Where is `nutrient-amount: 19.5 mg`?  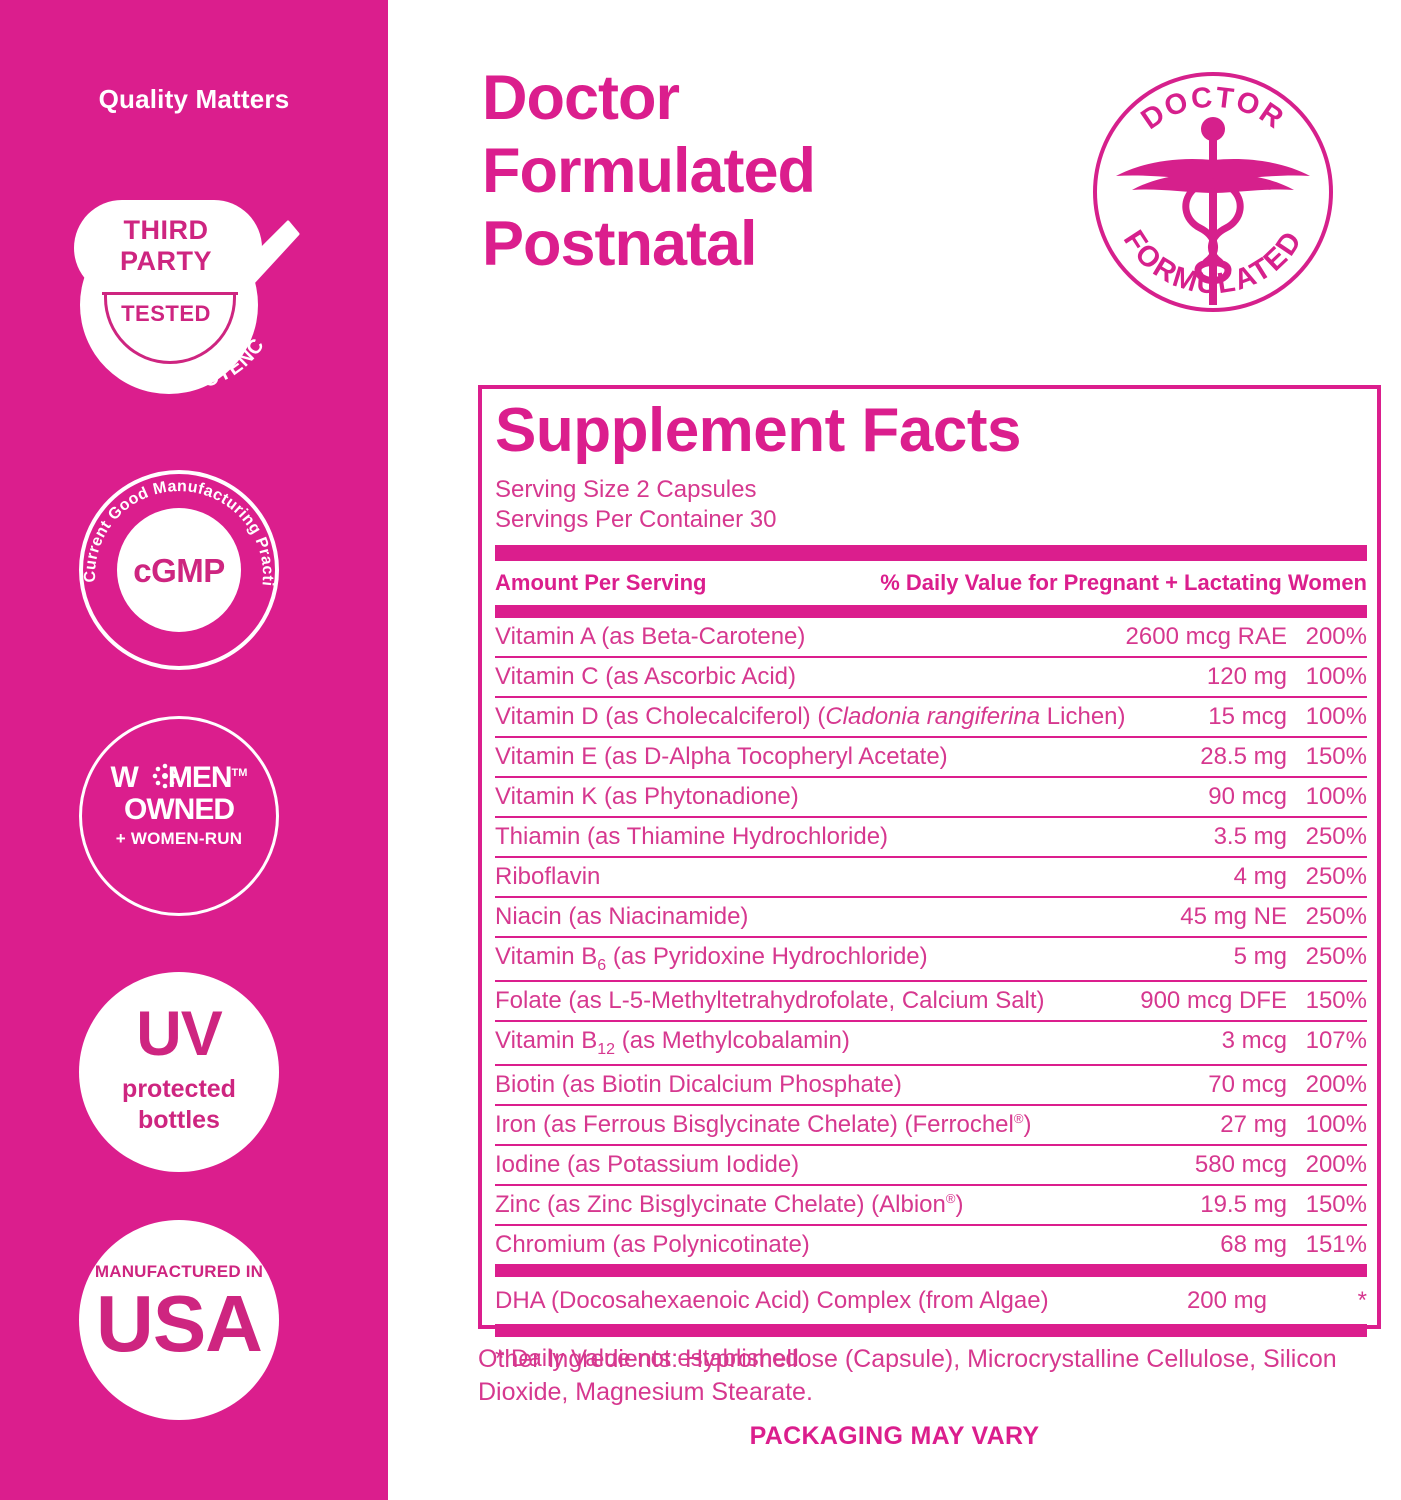
nutrient-amount: 19.5 mg is located at coordinates (1206, 1205).